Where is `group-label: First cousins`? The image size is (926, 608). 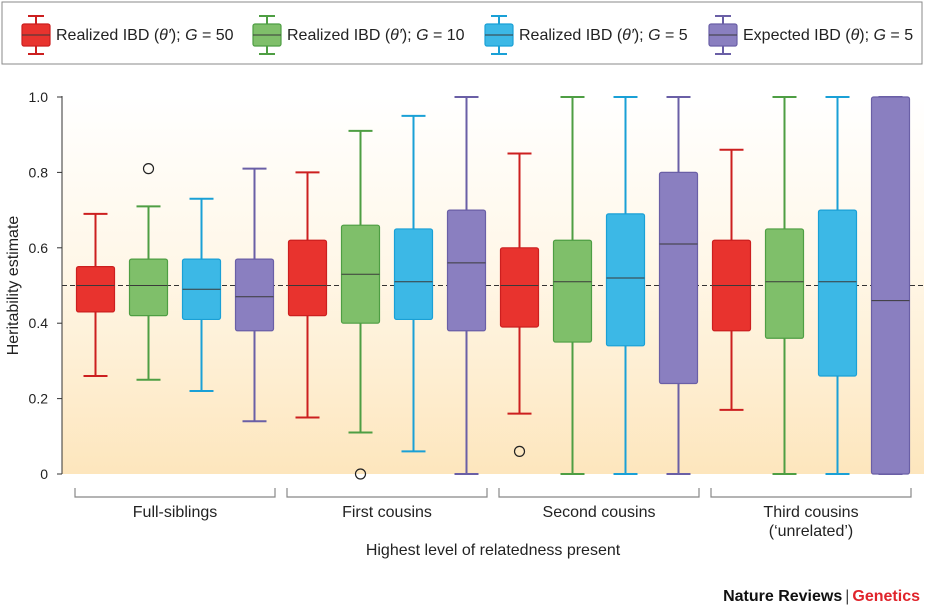
group-label: First cousins is located at coordinates (387, 512).